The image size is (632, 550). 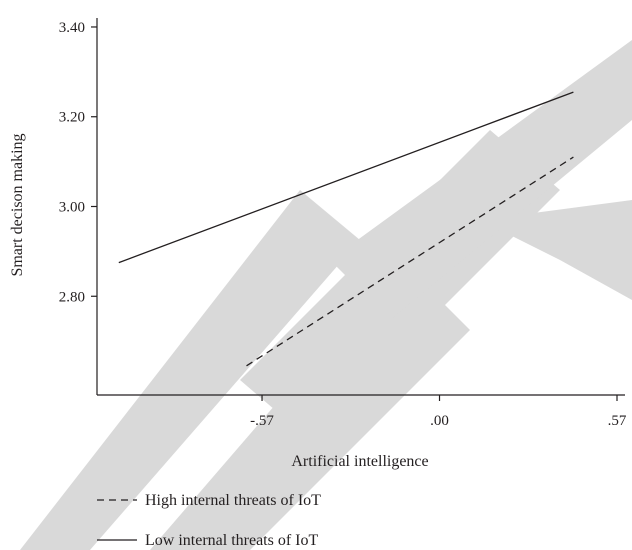 What do you see at coordinates (78, 162) in the screenshot?
I see `y-axis-ticks: 2.80 3.00 3.20 3.40` at bounding box center [78, 162].